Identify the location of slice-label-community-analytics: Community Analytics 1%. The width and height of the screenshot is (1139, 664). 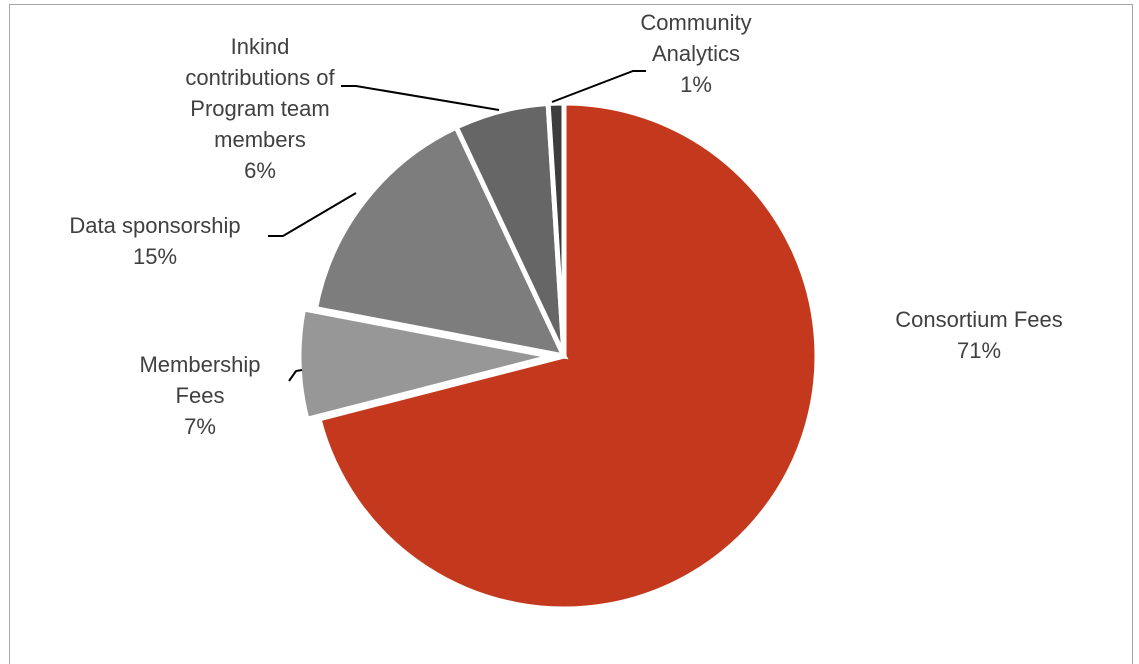
(695, 53).